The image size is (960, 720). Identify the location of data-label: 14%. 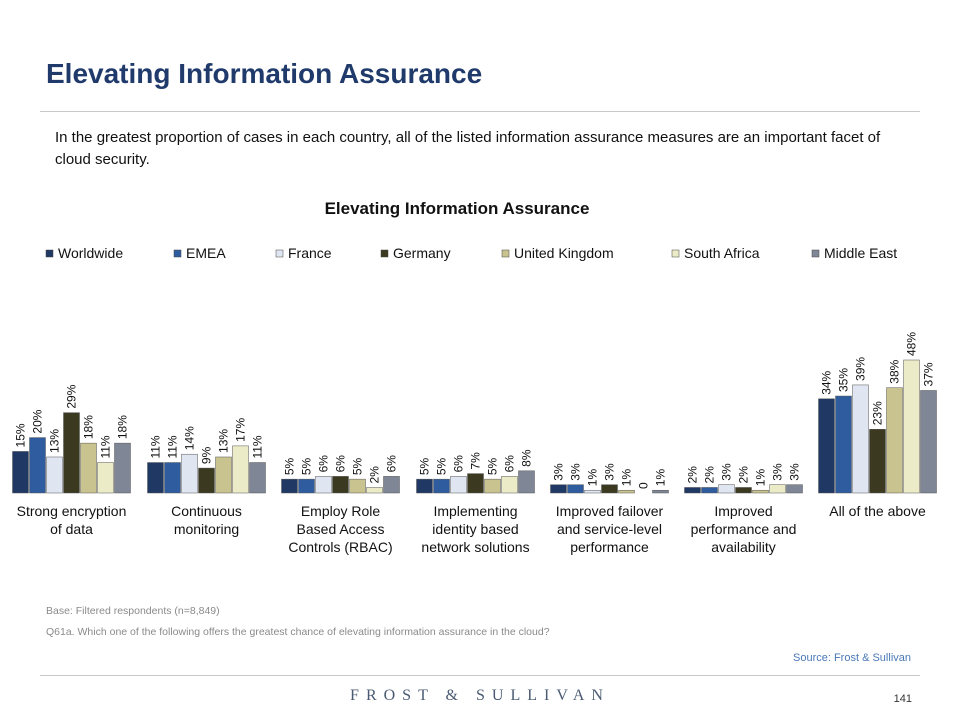
(190, 438).